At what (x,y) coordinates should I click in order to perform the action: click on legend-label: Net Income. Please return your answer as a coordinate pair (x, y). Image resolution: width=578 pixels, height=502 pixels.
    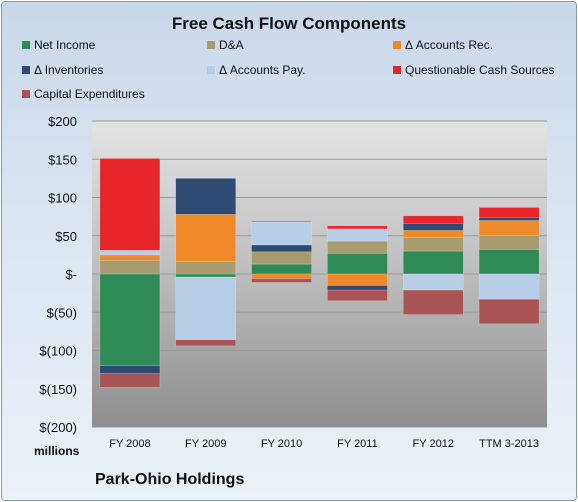
    Looking at the image, I should click on (65, 45).